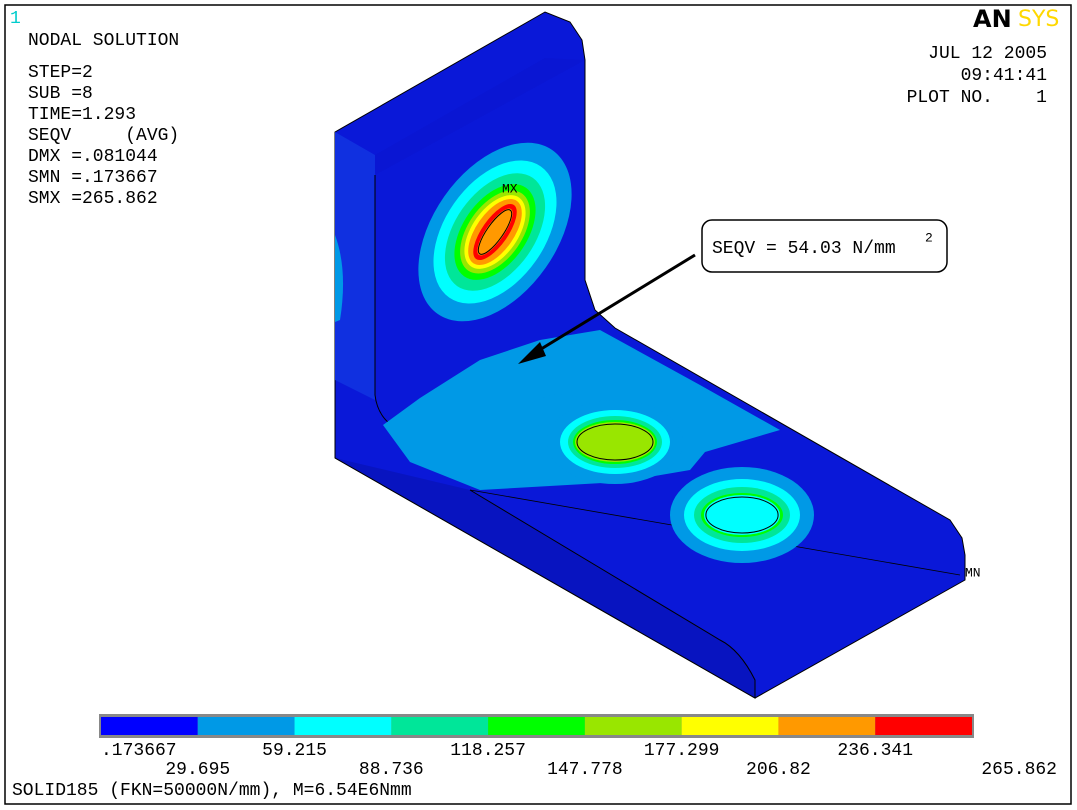 This screenshot has height=810, width=1077. Describe the element at coordinates (1038, 19) in the screenshot. I see `logo-sys: SYS` at that location.